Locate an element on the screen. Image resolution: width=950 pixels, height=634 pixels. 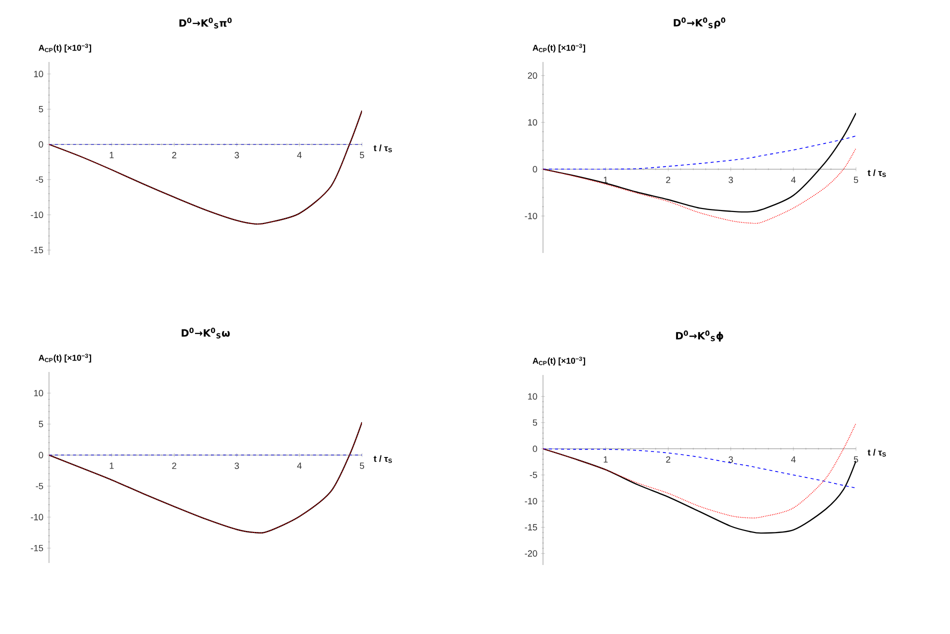
y-tick-label: -20 is located at coordinates (531, 553).